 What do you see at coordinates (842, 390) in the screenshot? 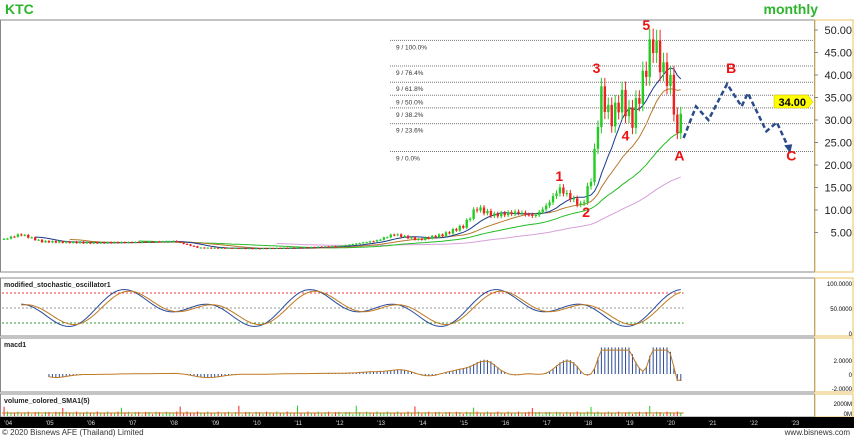
I see `macd-tick: -2.0000` at bounding box center [842, 390].